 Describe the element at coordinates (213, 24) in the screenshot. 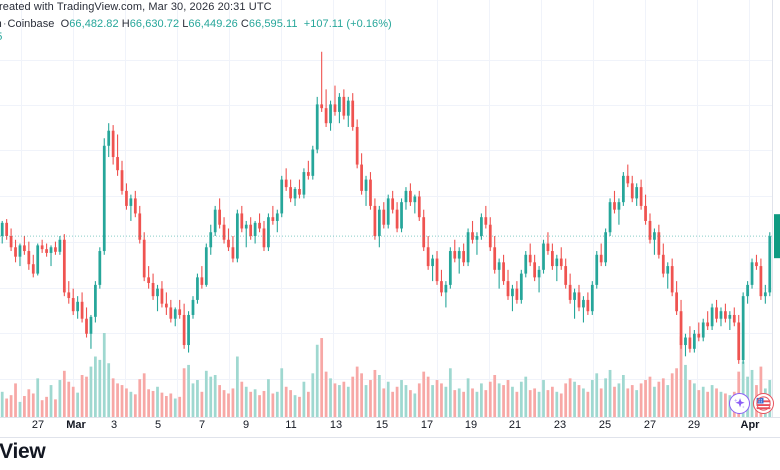

I see `legend-low-value: 66,449.26` at that location.